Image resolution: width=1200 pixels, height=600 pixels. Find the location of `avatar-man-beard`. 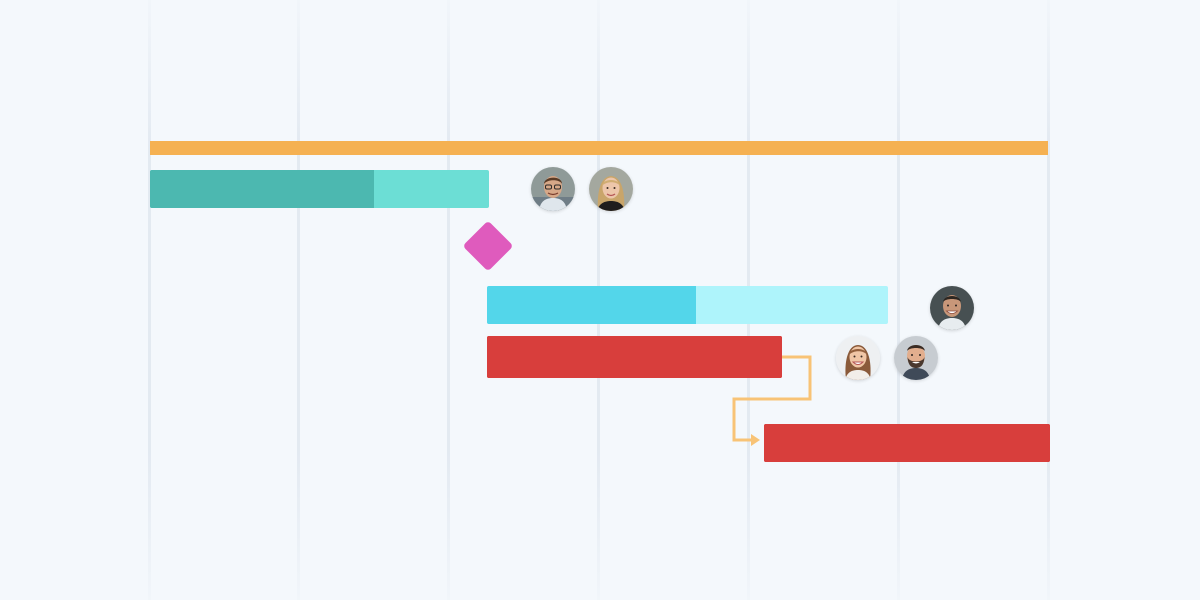

avatar-man-beard is located at coordinates (916, 358).